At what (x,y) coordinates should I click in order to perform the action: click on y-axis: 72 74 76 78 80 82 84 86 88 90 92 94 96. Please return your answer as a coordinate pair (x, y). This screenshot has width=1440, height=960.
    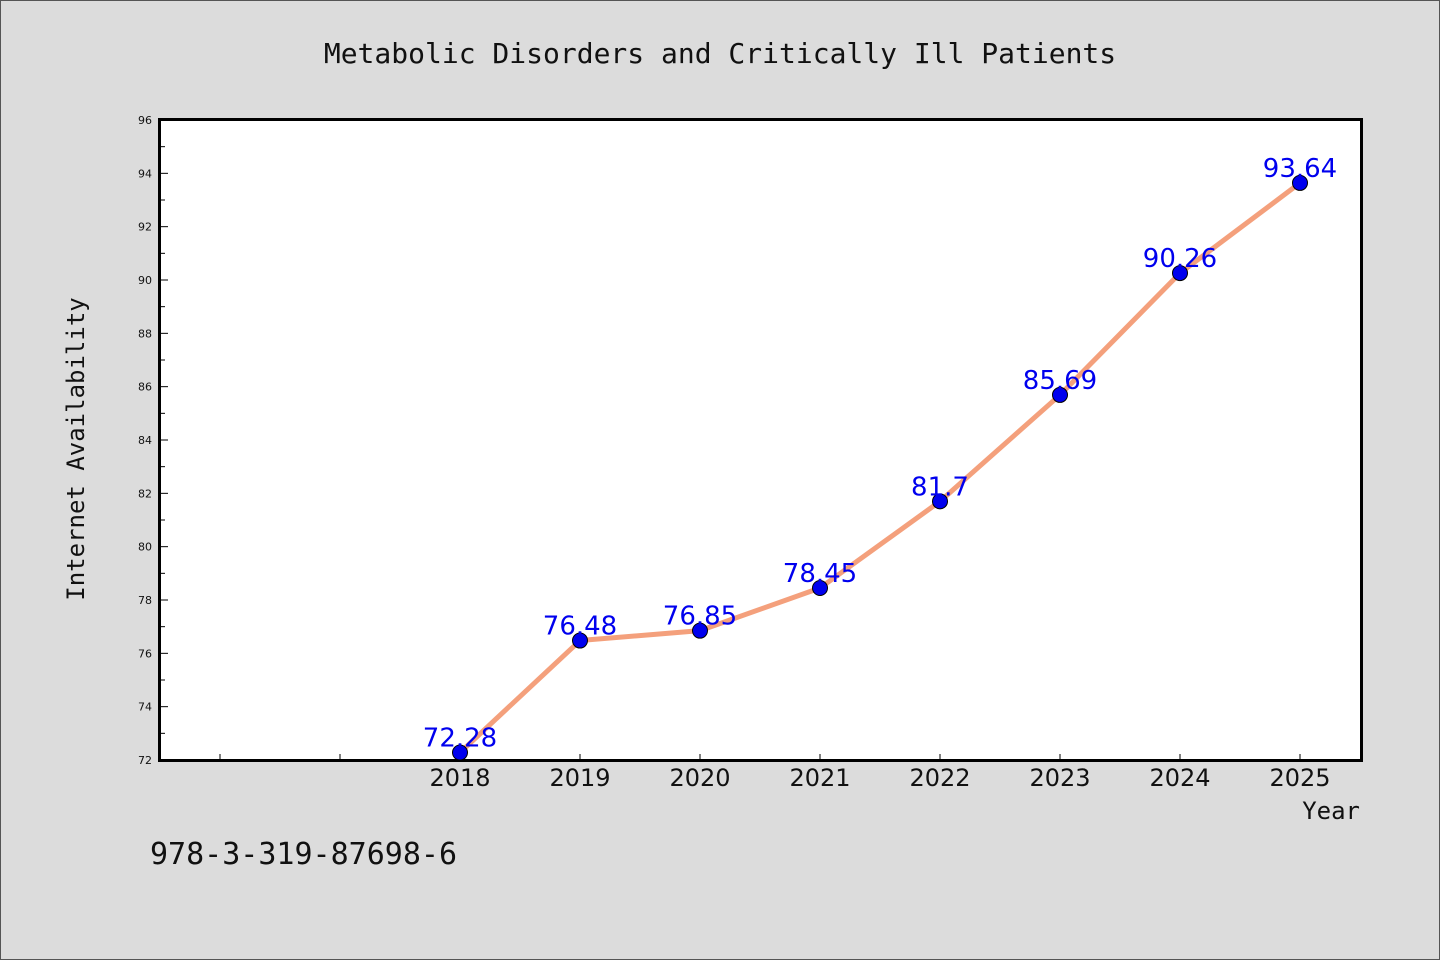
    Looking at the image, I should click on (153, 440).